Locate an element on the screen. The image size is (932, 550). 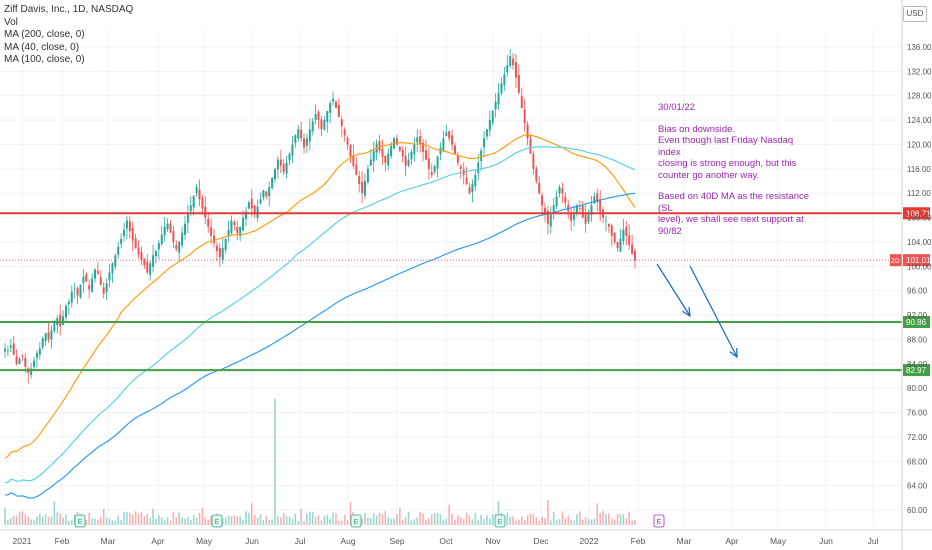
indicator-ma200: MA (200, close, 0) is located at coordinates (44, 34).